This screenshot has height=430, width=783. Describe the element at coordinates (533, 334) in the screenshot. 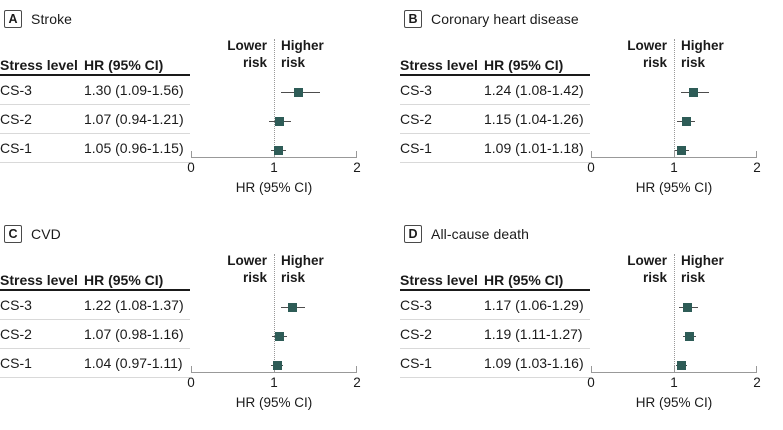

I see `hr-ci-cell: 1.19 (1.11-1.27)` at that location.